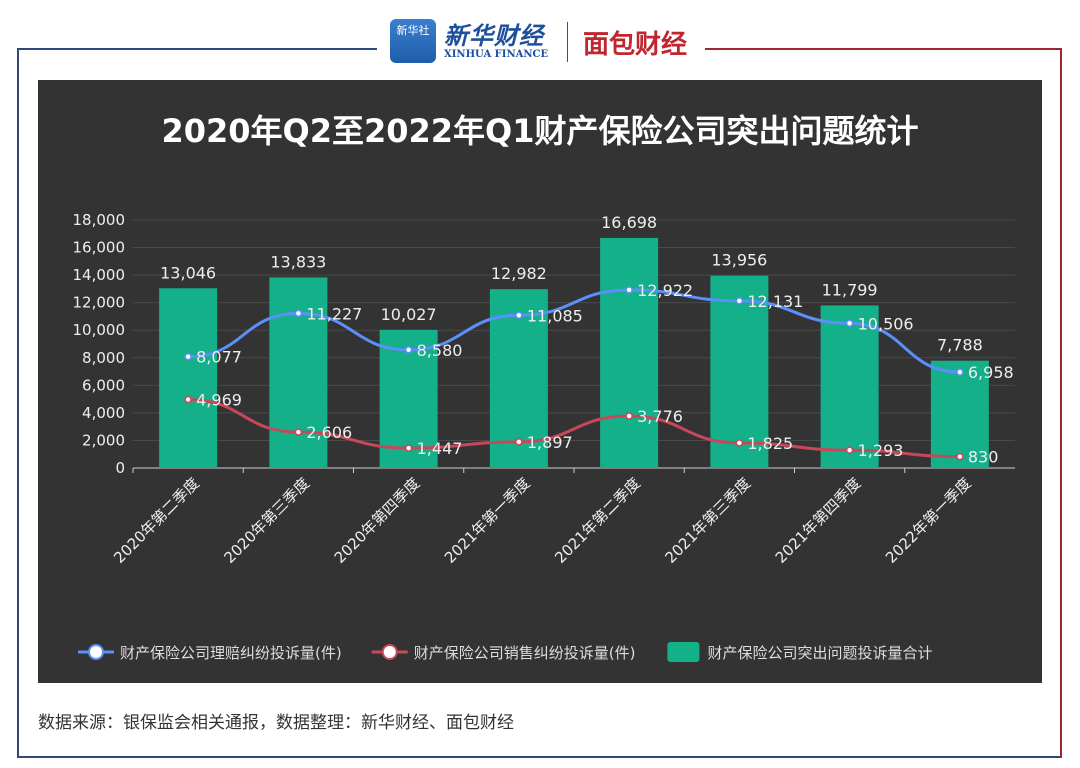 Image resolution: width=1080 pixels, height=768 pixels. Describe the element at coordinates (550, 442) in the screenshot. I see `line-data-label: 1,897` at that location.